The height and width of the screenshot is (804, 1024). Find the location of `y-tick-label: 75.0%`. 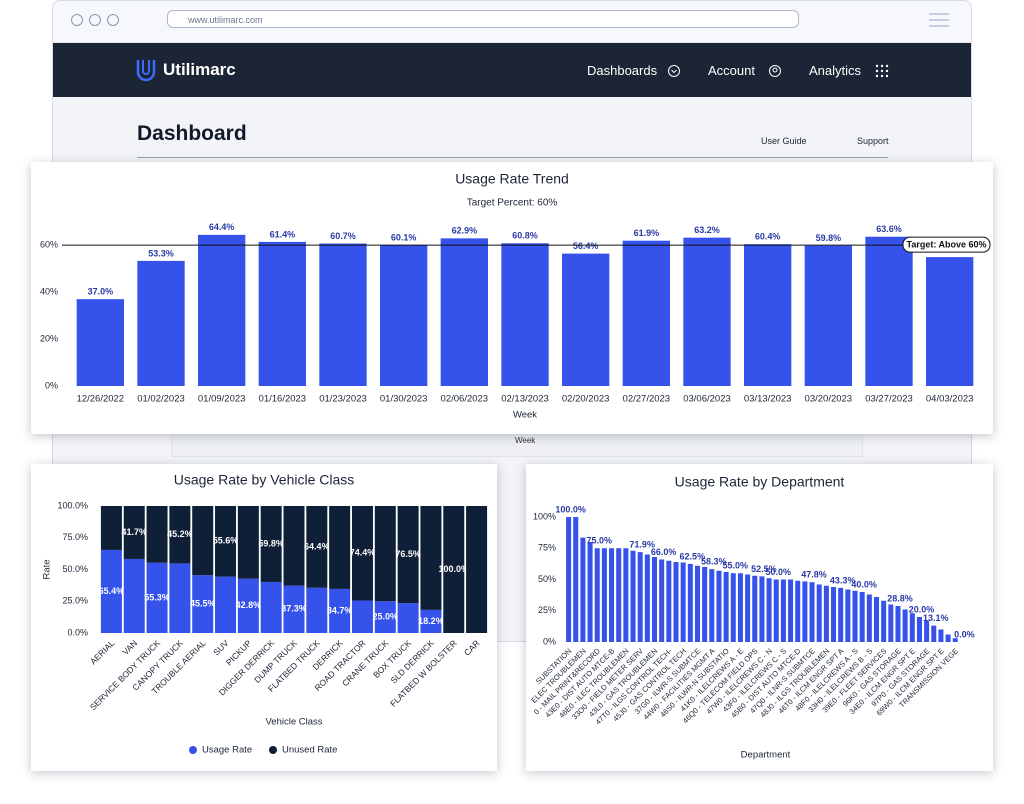

y-tick-label: 75.0% is located at coordinates (75, 537).